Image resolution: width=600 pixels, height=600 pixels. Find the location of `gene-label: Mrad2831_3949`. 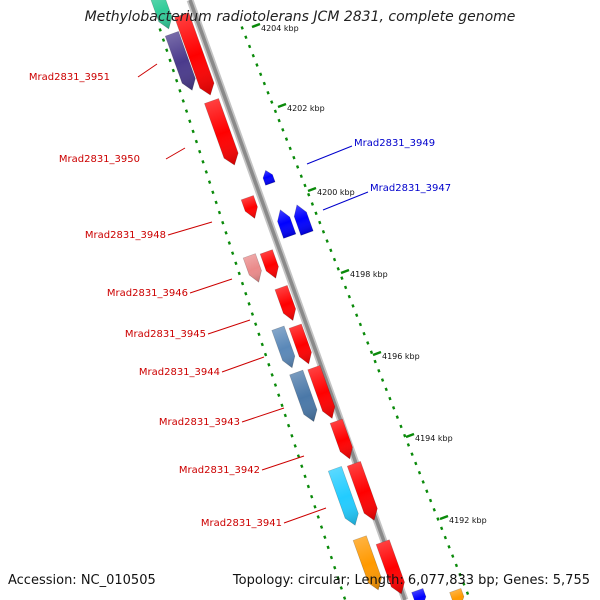

gene-label: Mrad2831_3949 is located at coordinates (394, 143).